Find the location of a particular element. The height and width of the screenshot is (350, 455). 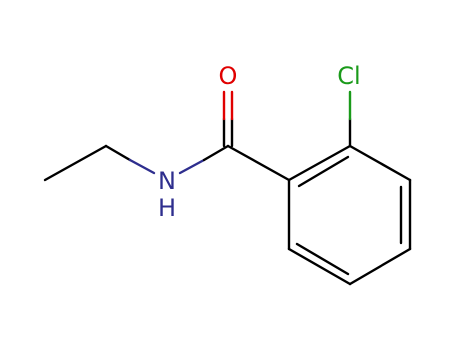

atom-label: N is located at coordinates (167, 181).